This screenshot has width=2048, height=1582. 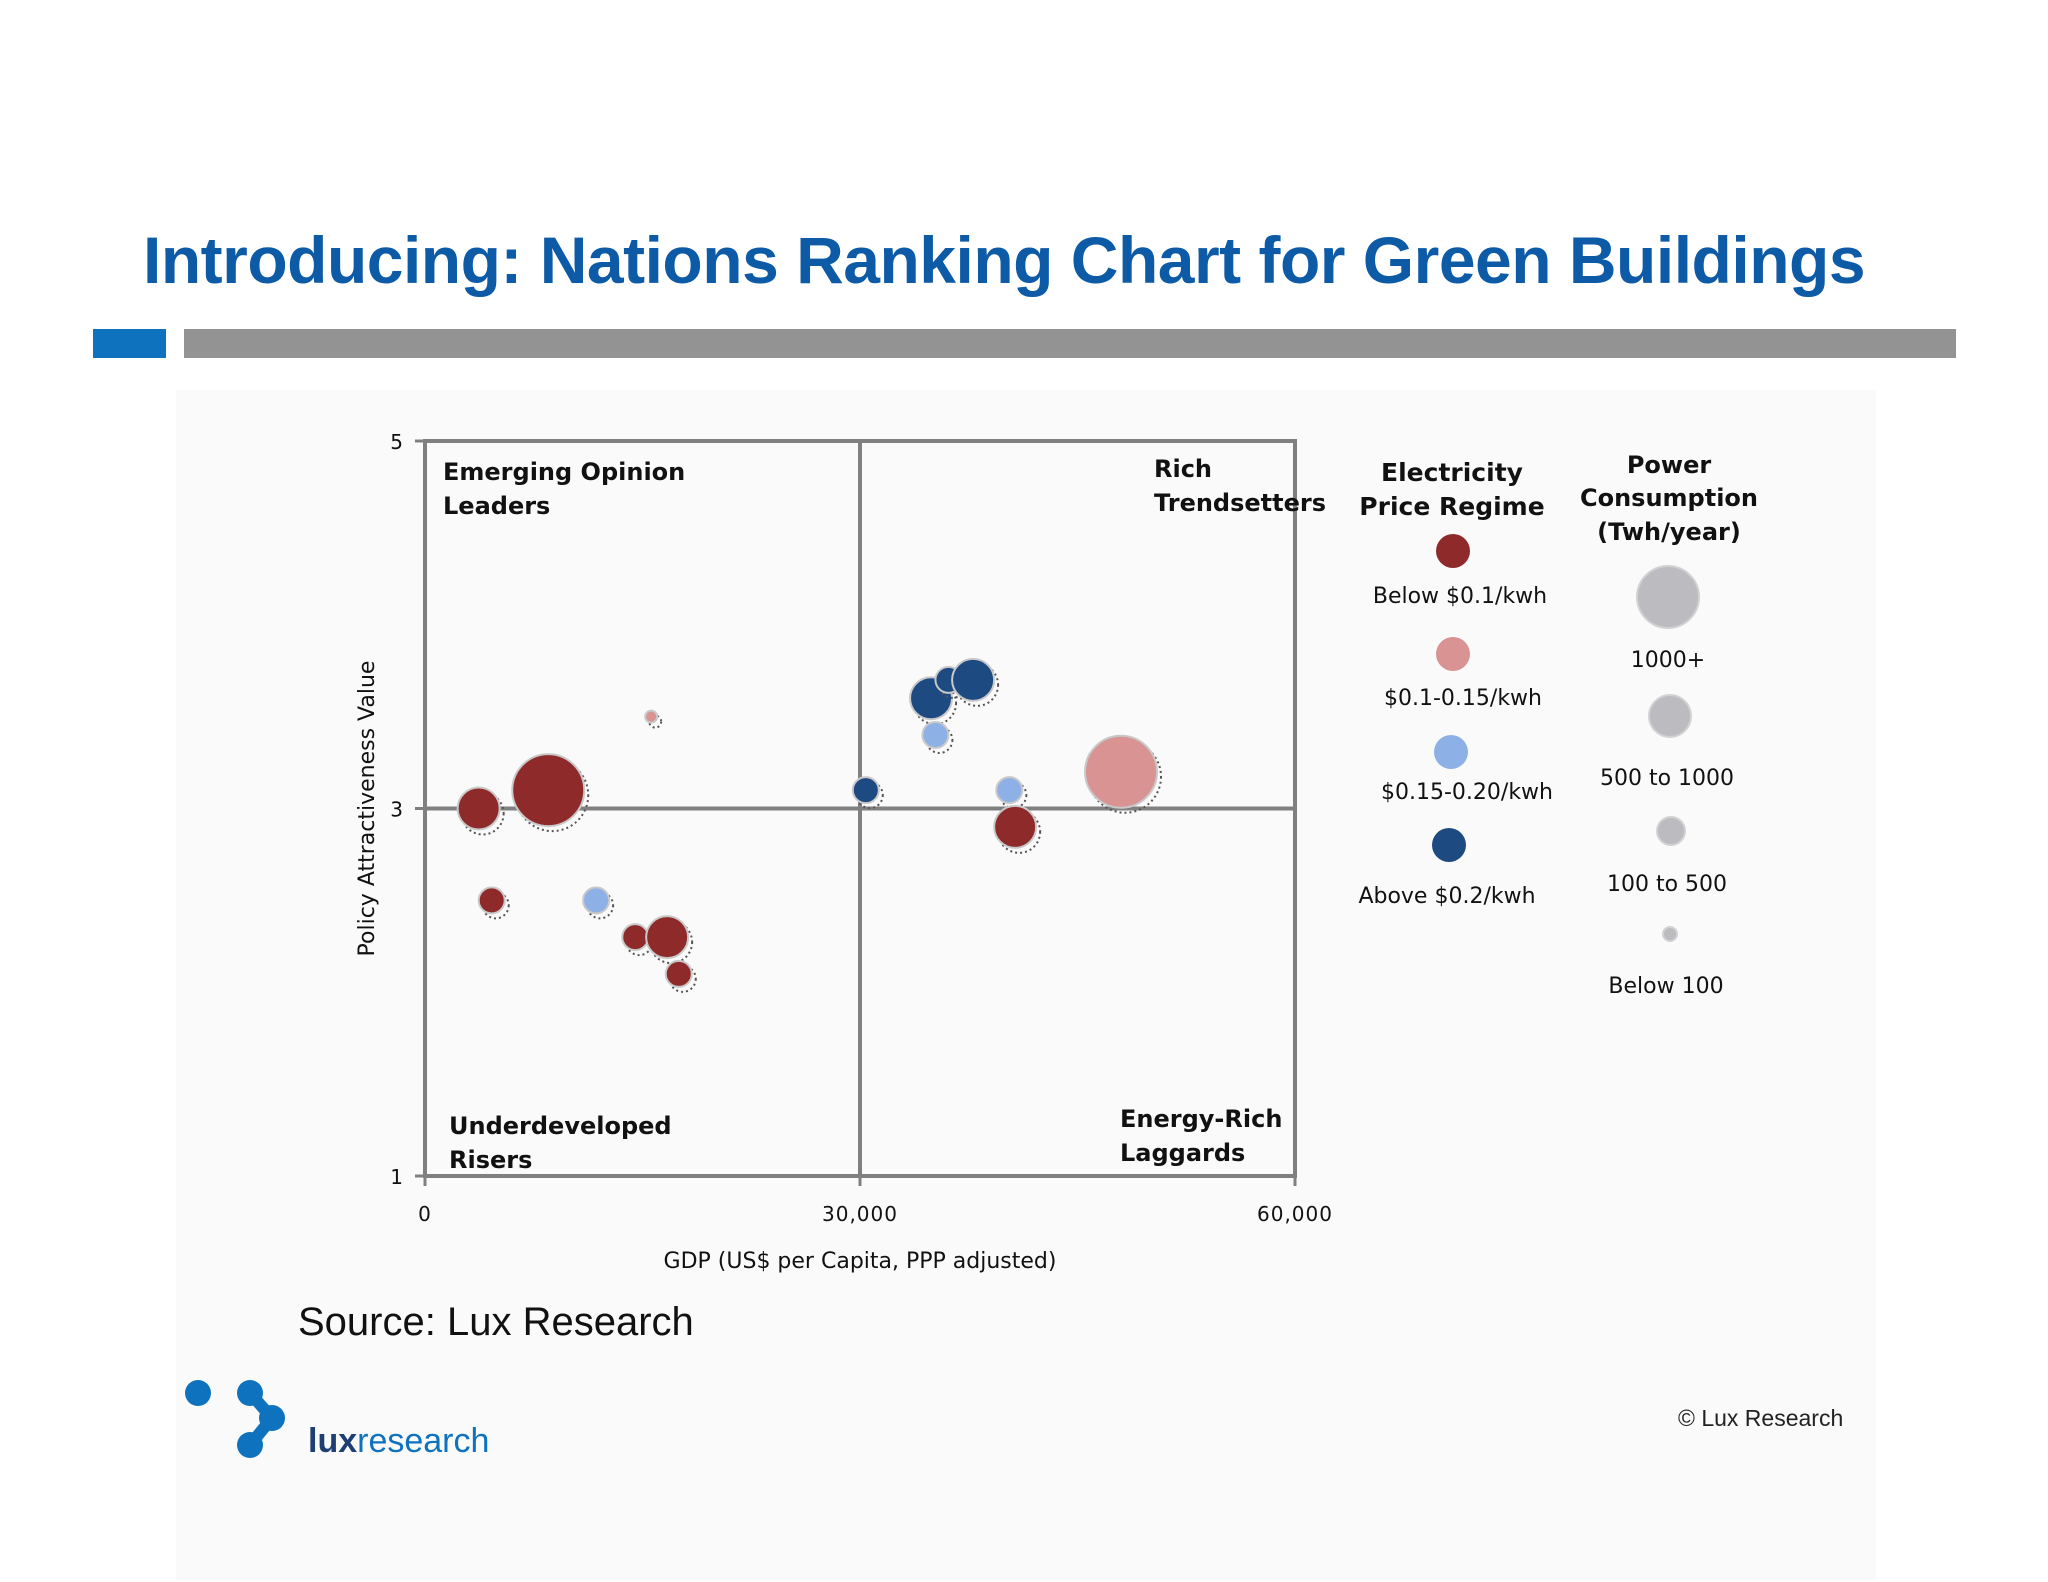 I want to click on size-legend-label-1: 500 to 1000, so click(x=1667, y=778).